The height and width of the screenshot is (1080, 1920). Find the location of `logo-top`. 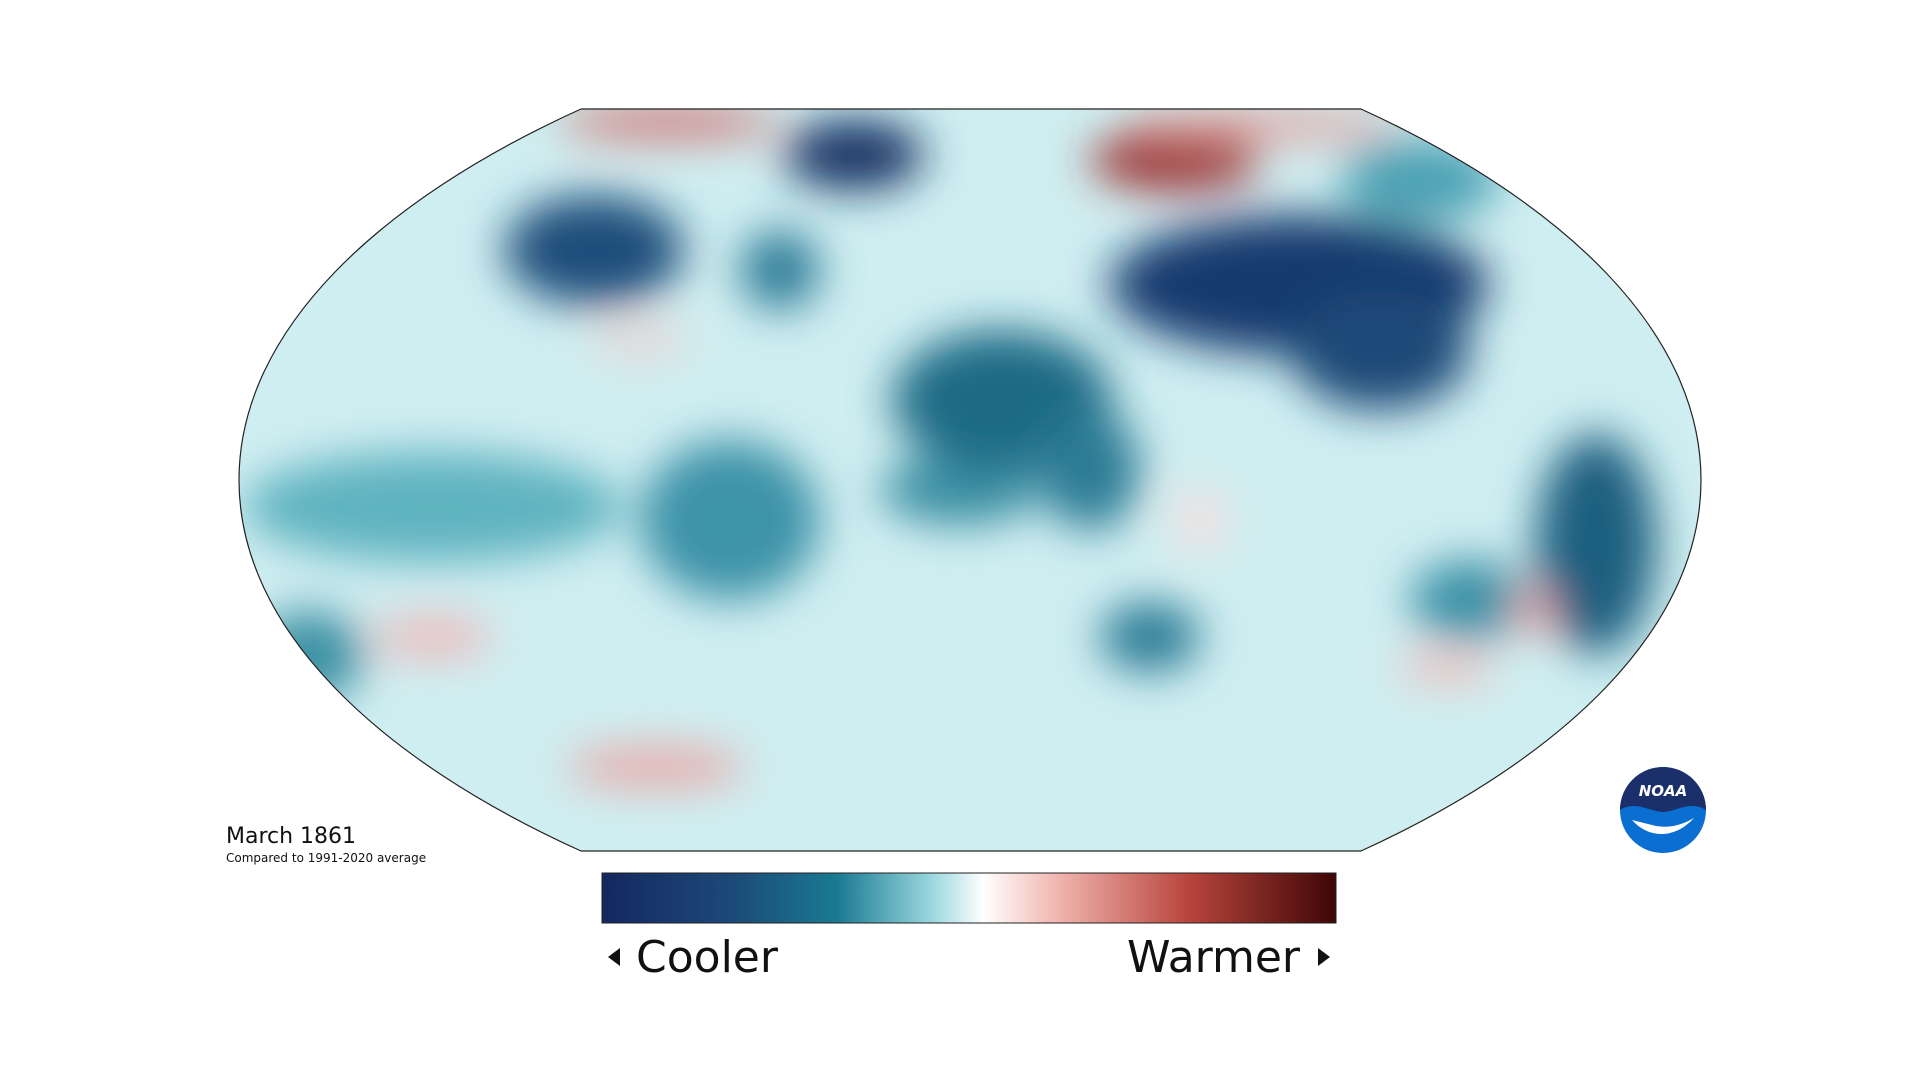

logo-top is located at coordinates (1663, 789).